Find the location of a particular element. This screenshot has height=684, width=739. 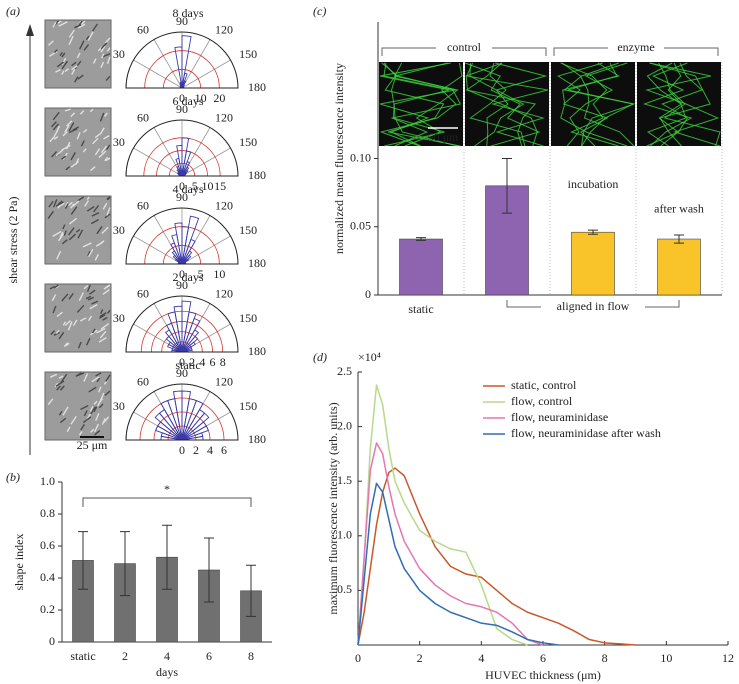

theta-tick-label: 120 is located at coordinates (224, 294).